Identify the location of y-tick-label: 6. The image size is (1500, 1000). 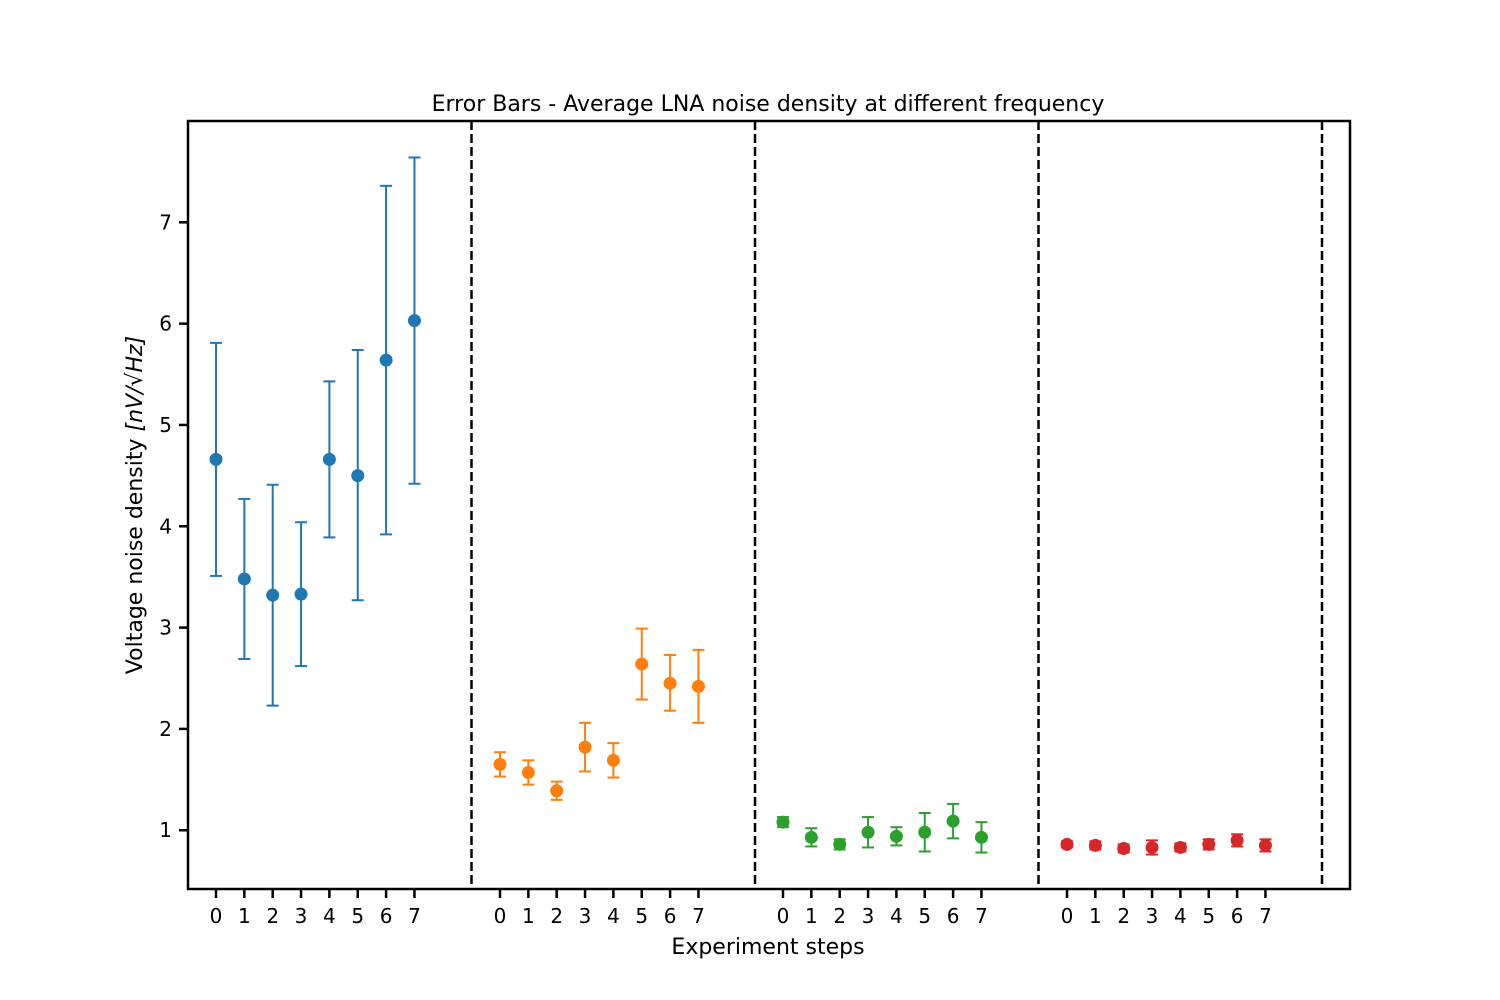
(165, 324).